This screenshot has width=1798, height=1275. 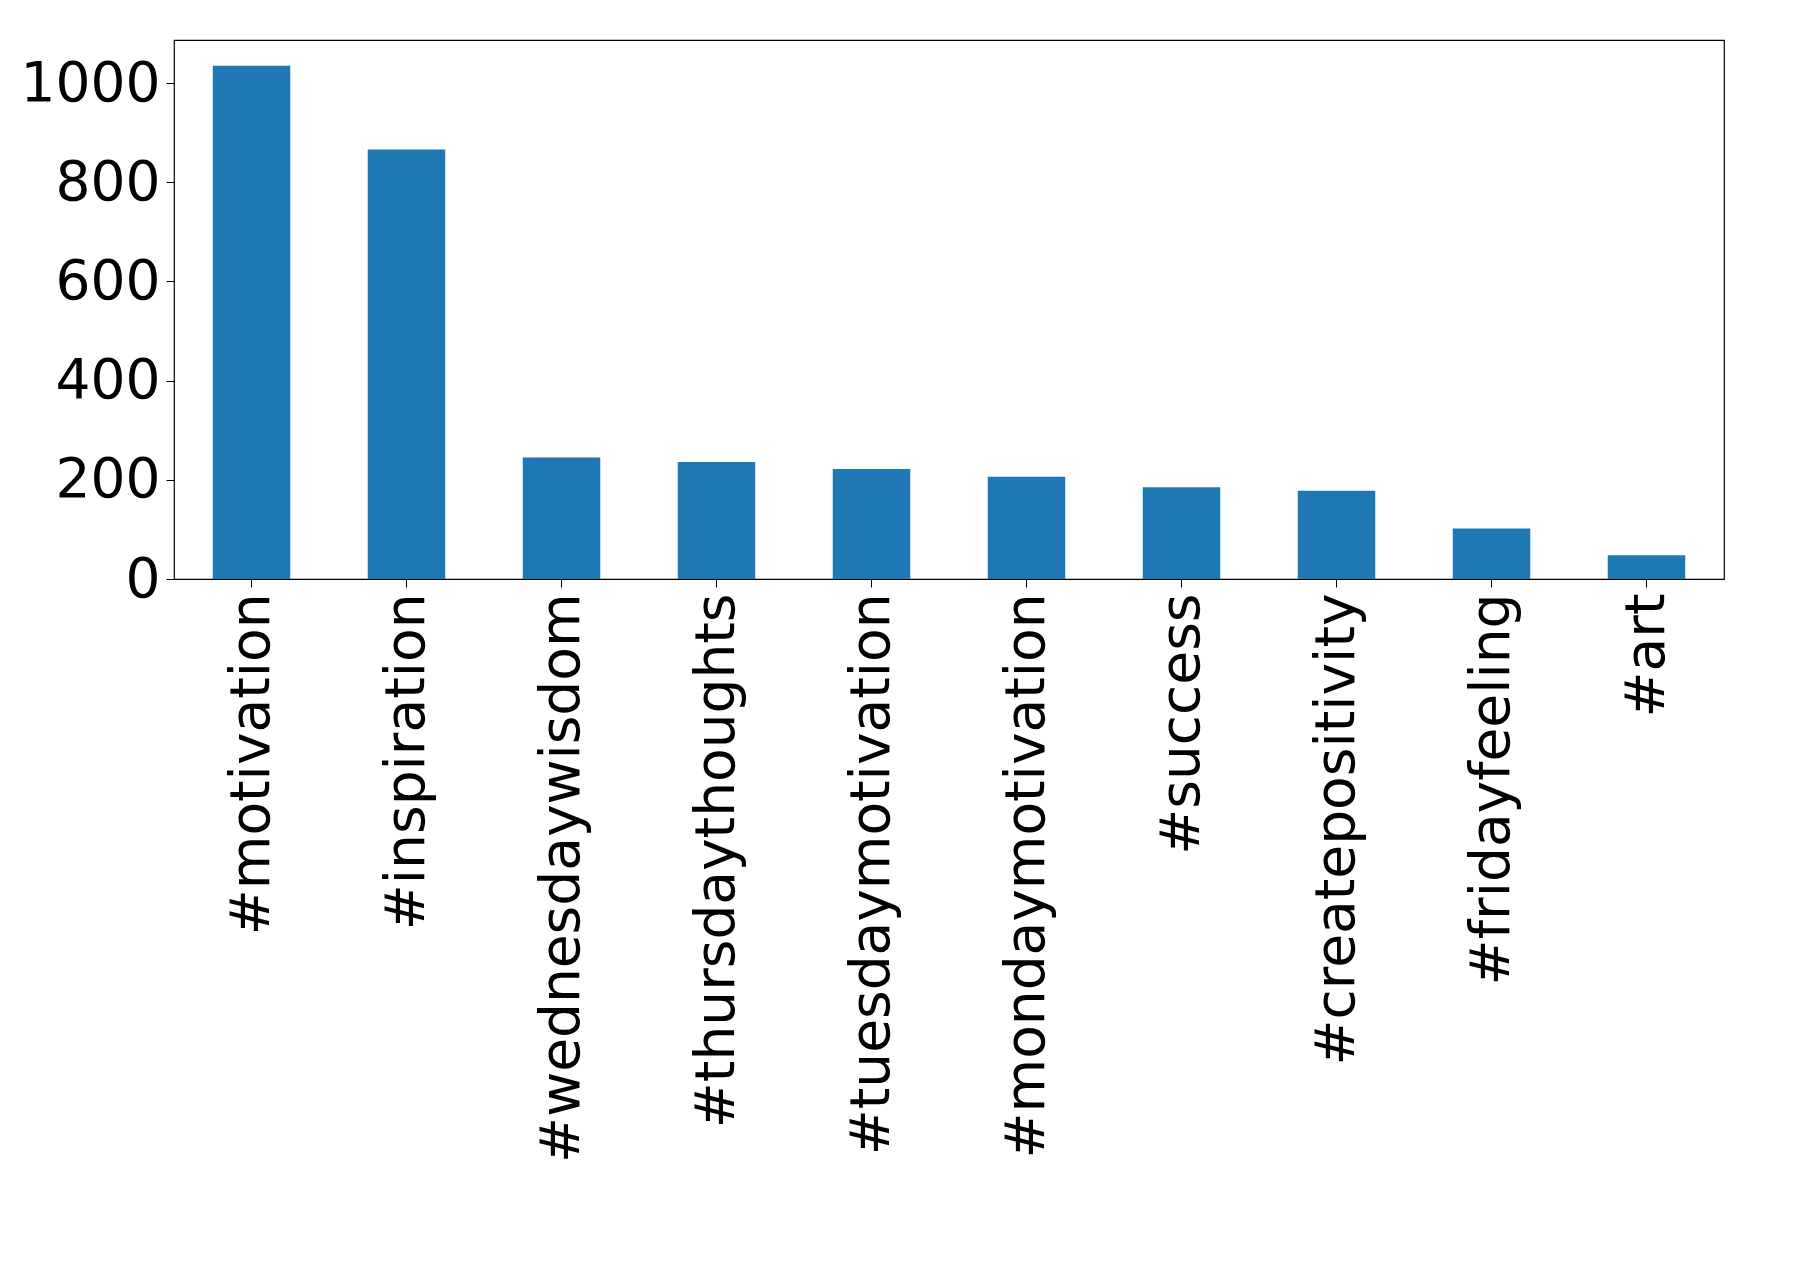 What do you see at coordinates (1489, 789) in the screenshot?
I see `x-tick-label: #fridayfeeling` at bounding box center [1489, 789].